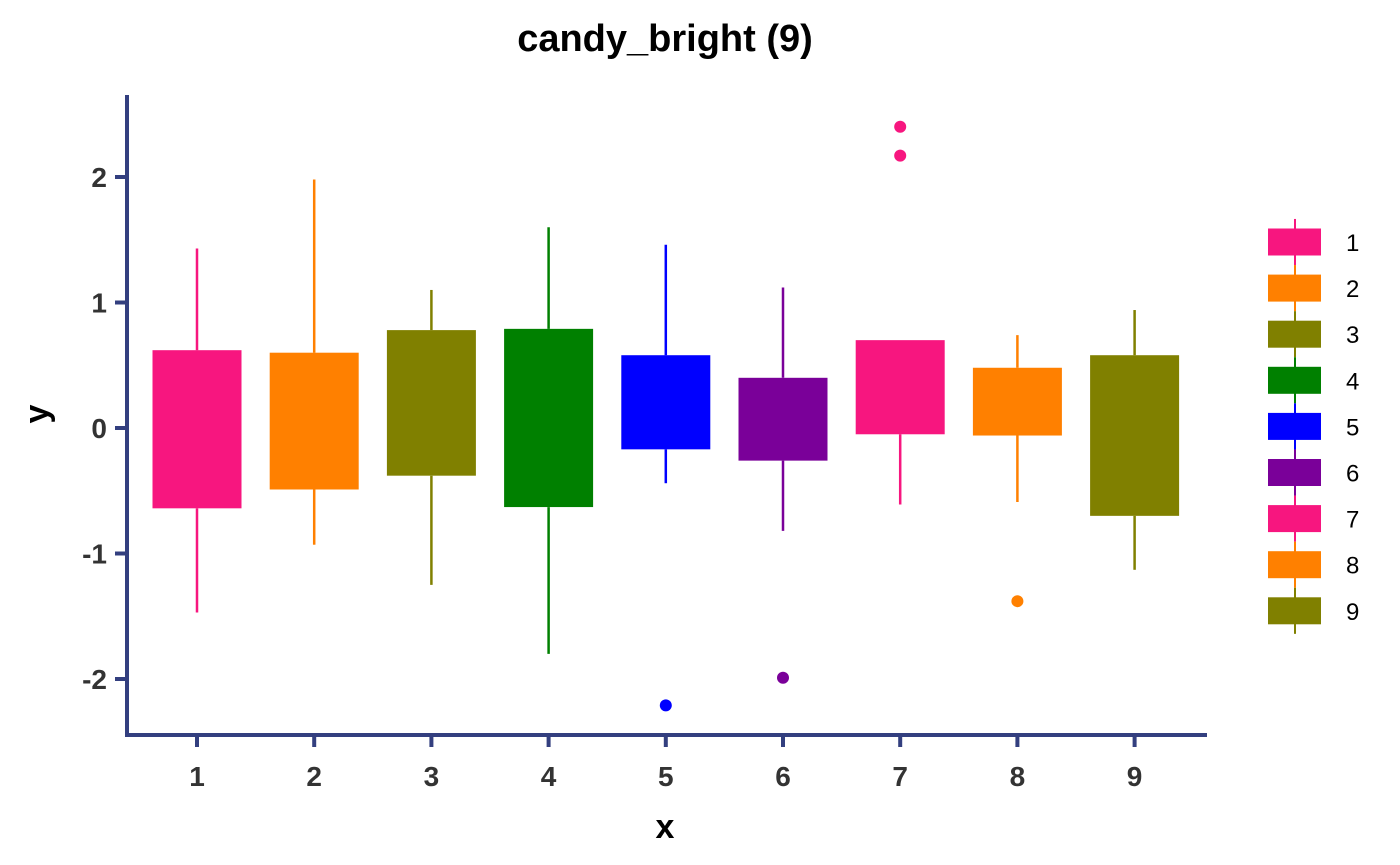 Image resolution: width=1400 pixels, height=865 pixels. I want to click on legend-label: 5, so click(1352, 427).